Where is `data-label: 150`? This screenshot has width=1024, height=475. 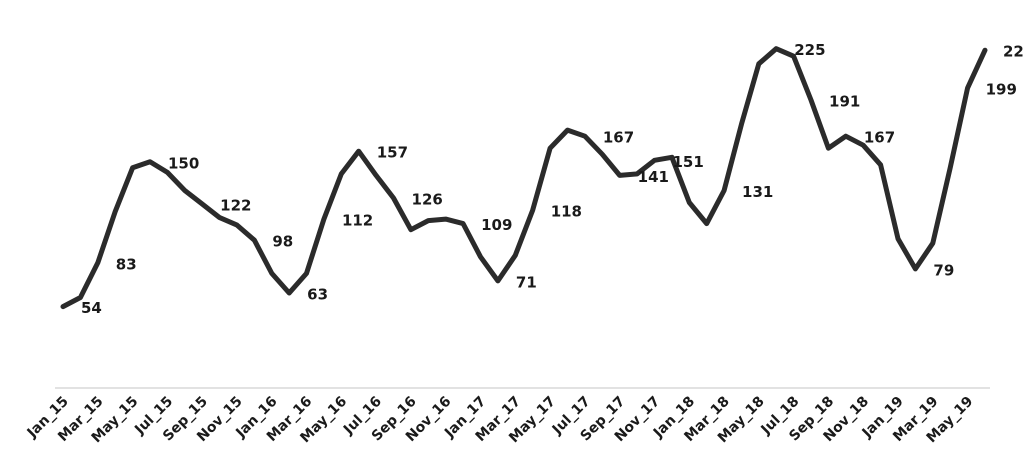 data-label: 150 is located at coordinates (183, 163).